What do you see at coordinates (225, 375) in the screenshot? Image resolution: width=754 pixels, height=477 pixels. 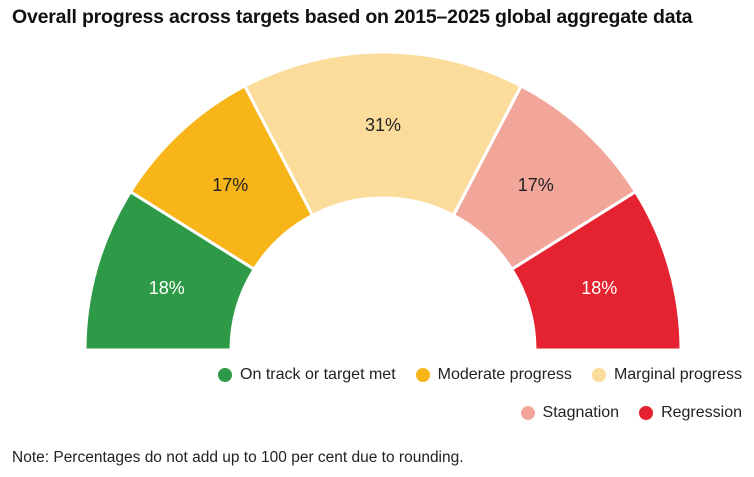 I see `legend-swatch-on-track` at bounding box center [225, 375].